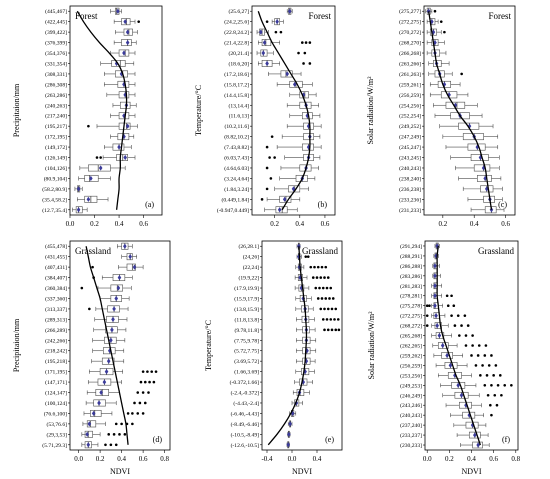 This screenshot has height=479, width=550. Describe the element at coordinates (496, 251) in the screenshot. I see `land-type-label: Grassland` at that location.